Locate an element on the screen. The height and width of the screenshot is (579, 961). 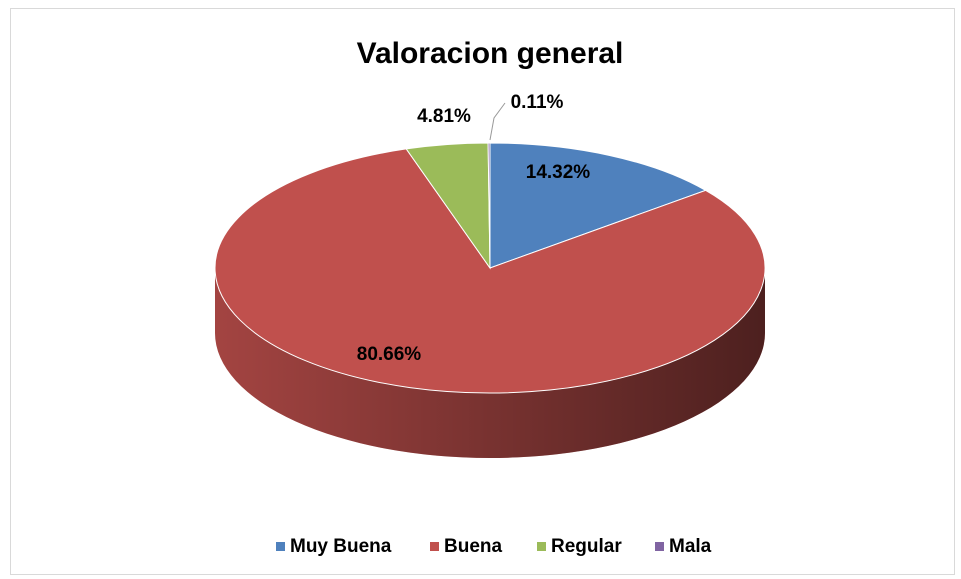
legend-label: Buena is located at coordinates (473, 546).